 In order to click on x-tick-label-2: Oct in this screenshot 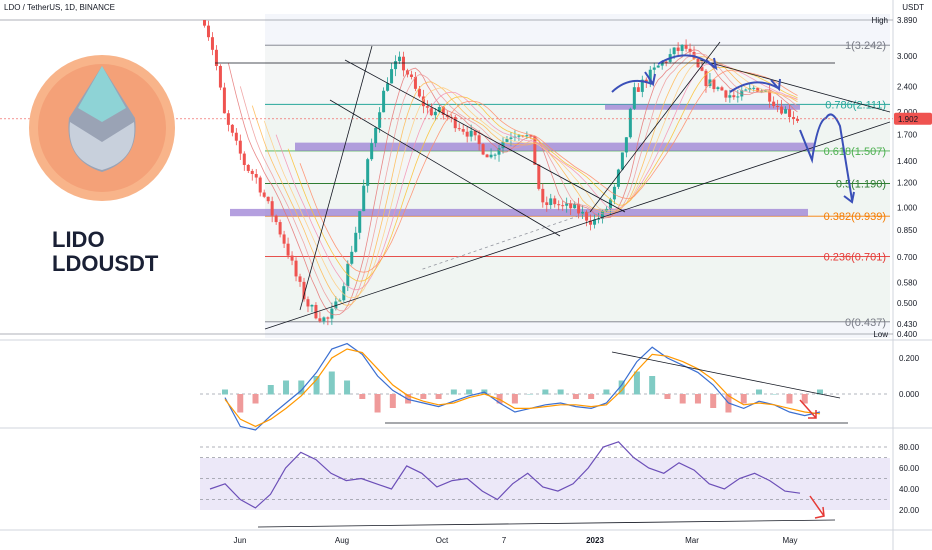, I will do `click(442, 540)`.